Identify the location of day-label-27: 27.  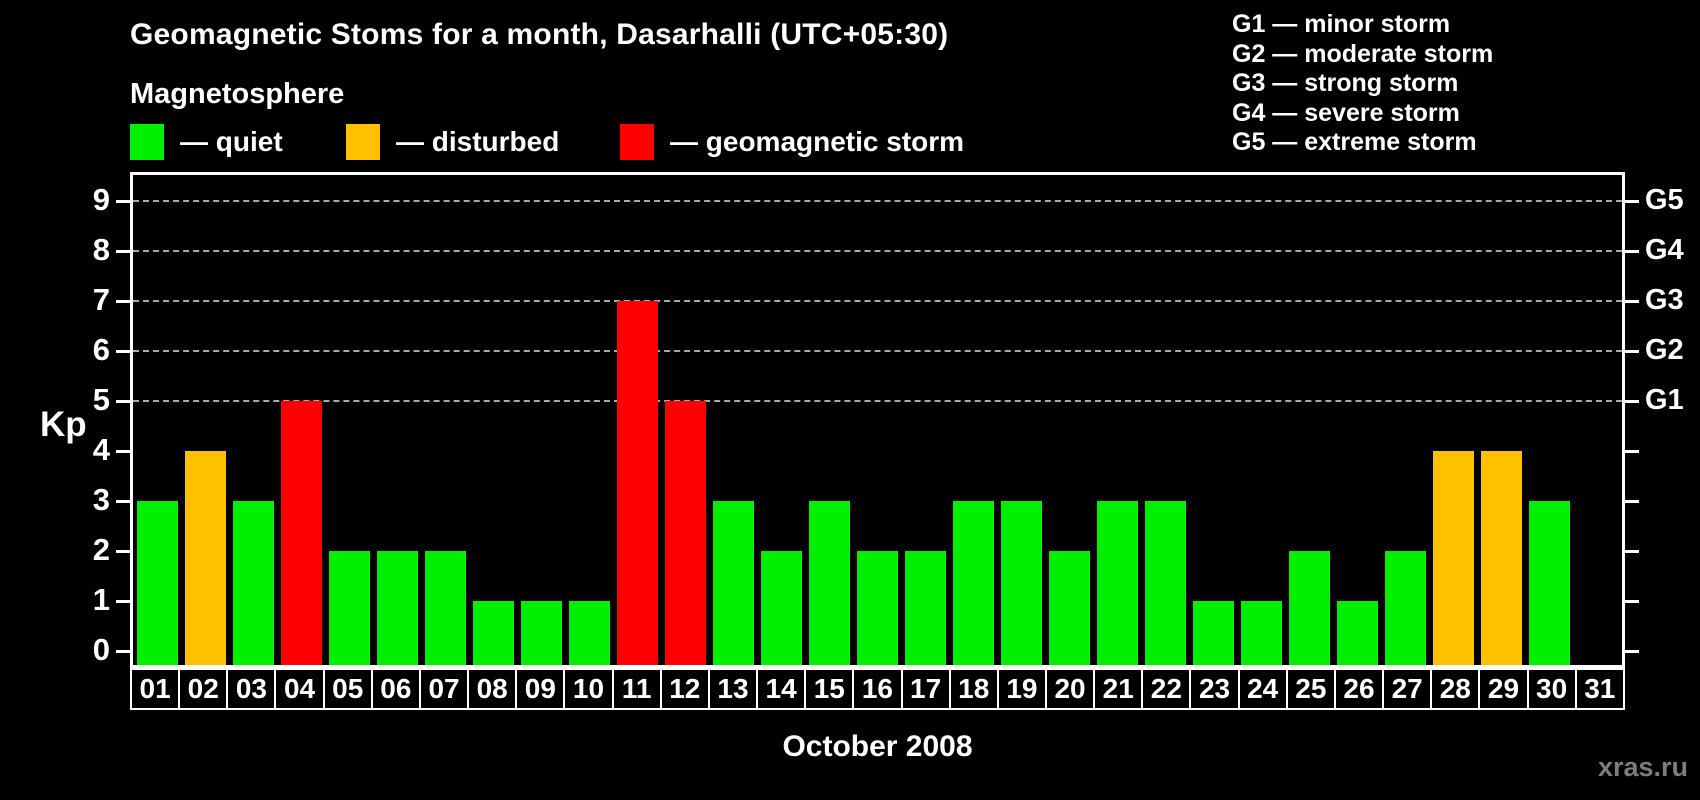
(1407, 689).